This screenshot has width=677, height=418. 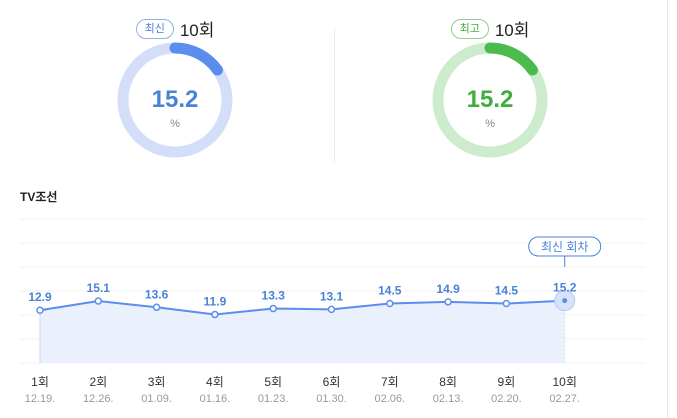 I want to click on x-tick-round: 2회, so click(x=98, y=382).